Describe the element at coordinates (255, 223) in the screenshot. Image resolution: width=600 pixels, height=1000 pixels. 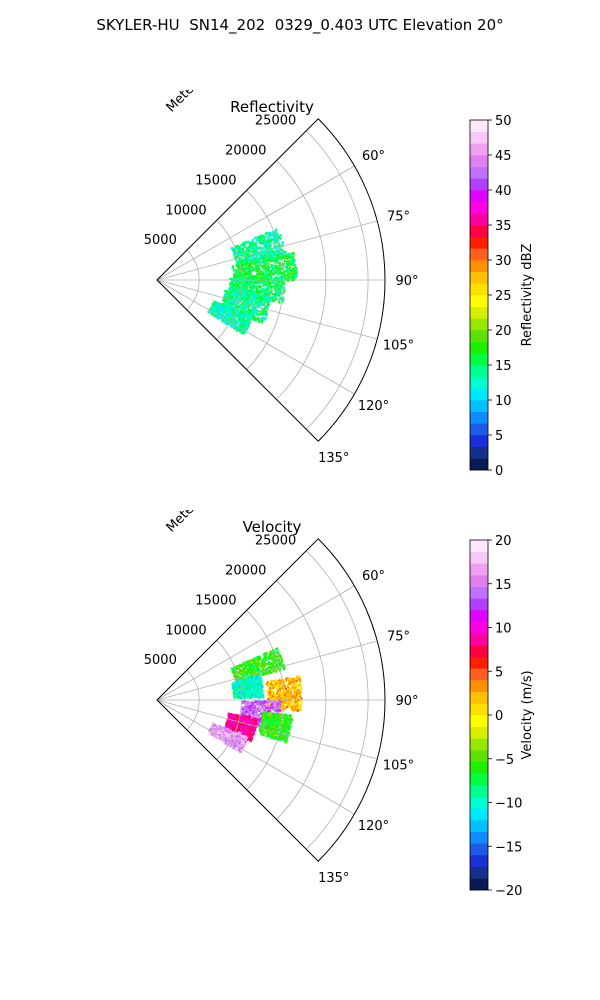
I see `azimuth-spoke` at that location.